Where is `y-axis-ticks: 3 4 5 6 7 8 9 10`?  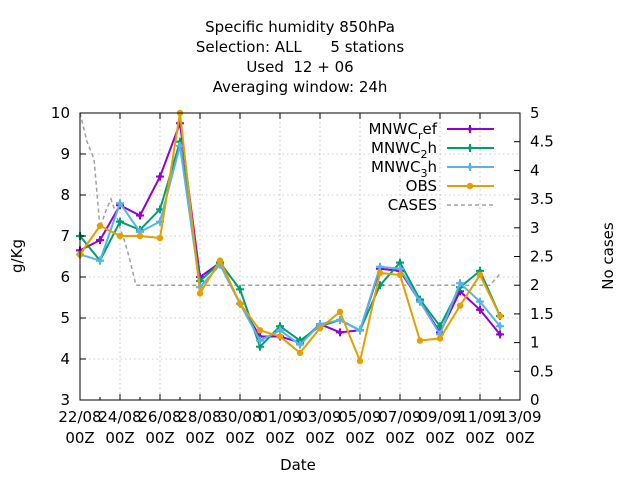
y-axis-ticks: 3 4 5 6 7 8 9 10 is located at coordinates (68, 256).